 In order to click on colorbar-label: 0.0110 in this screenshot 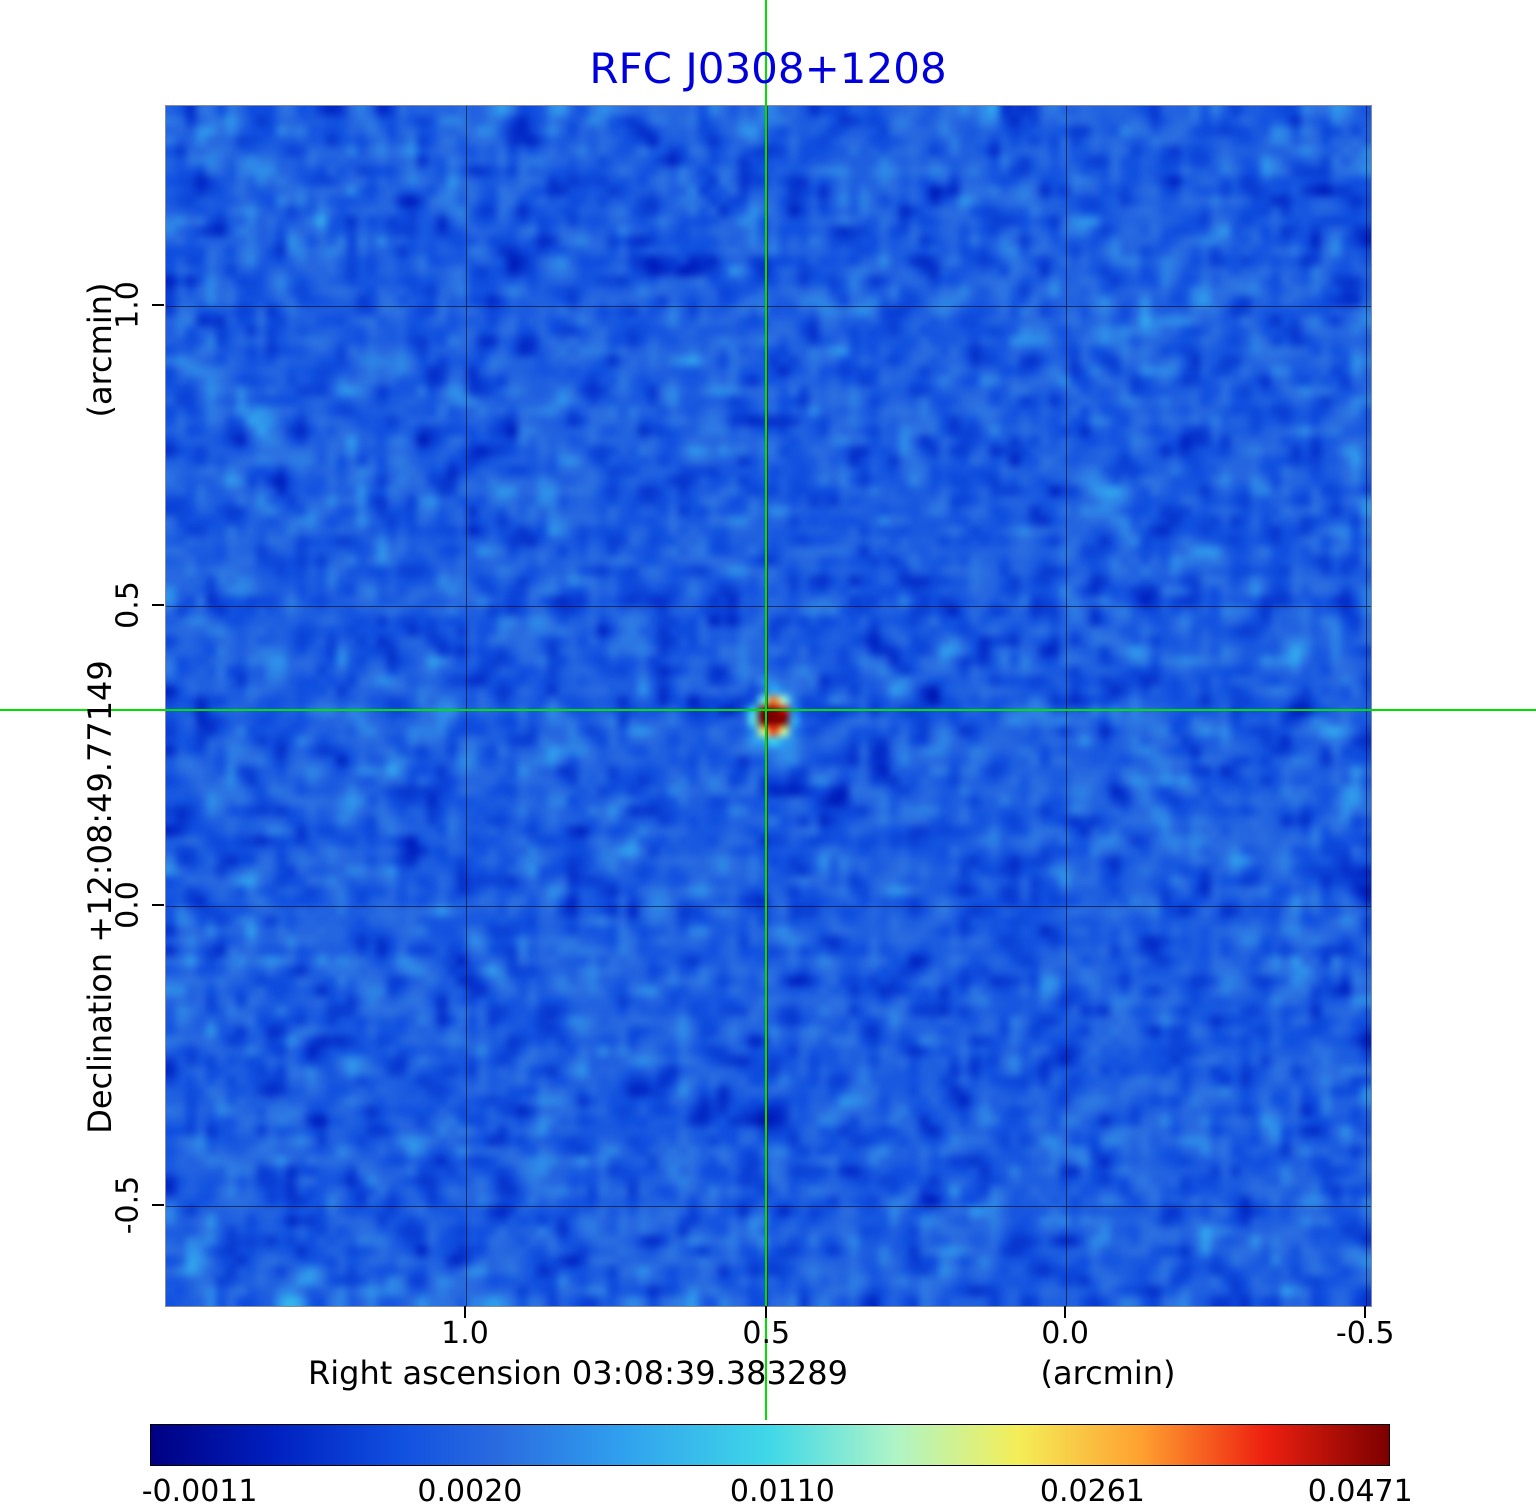, I will do `click(782, 1491)`.